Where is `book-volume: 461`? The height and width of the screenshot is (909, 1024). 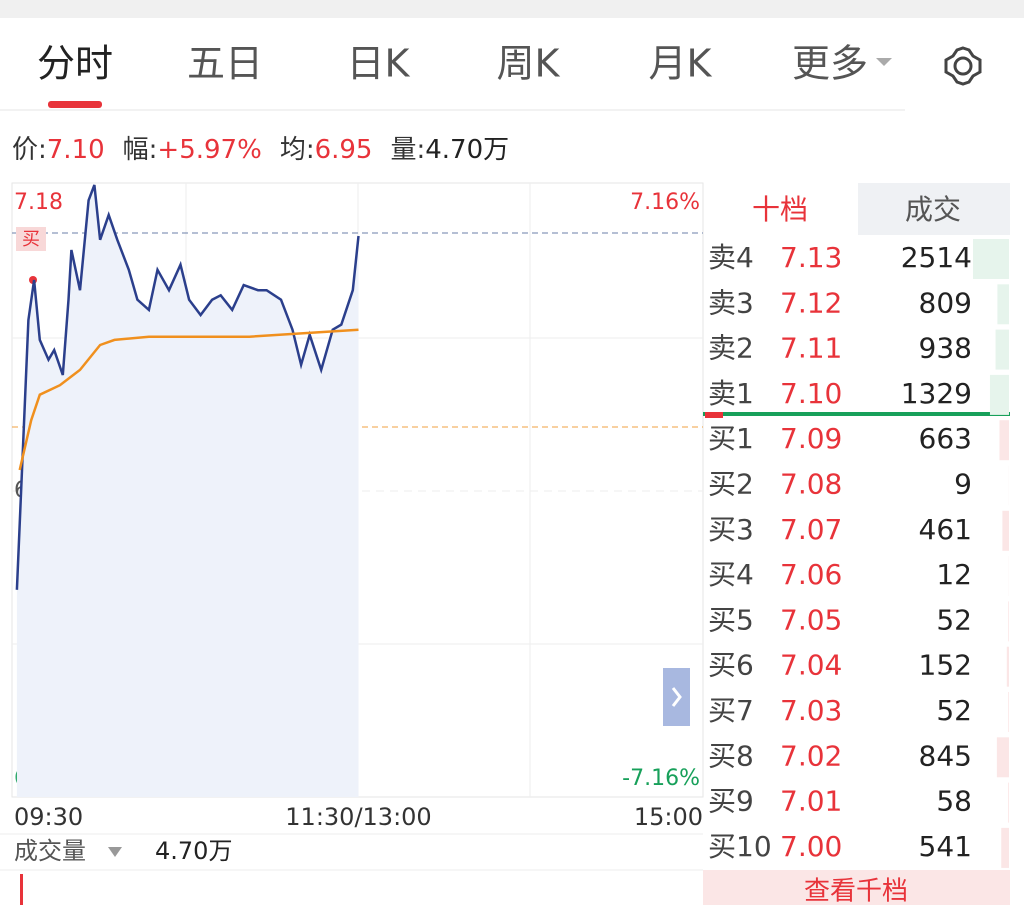 book-volume: 461 is located at coordinates (945, 529).